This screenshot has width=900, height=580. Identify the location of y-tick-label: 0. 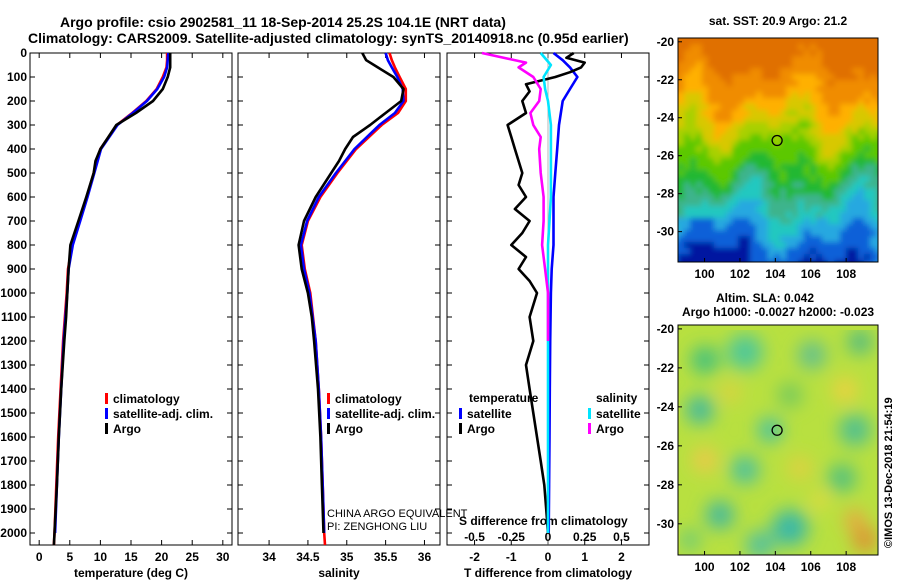
(23, 53).